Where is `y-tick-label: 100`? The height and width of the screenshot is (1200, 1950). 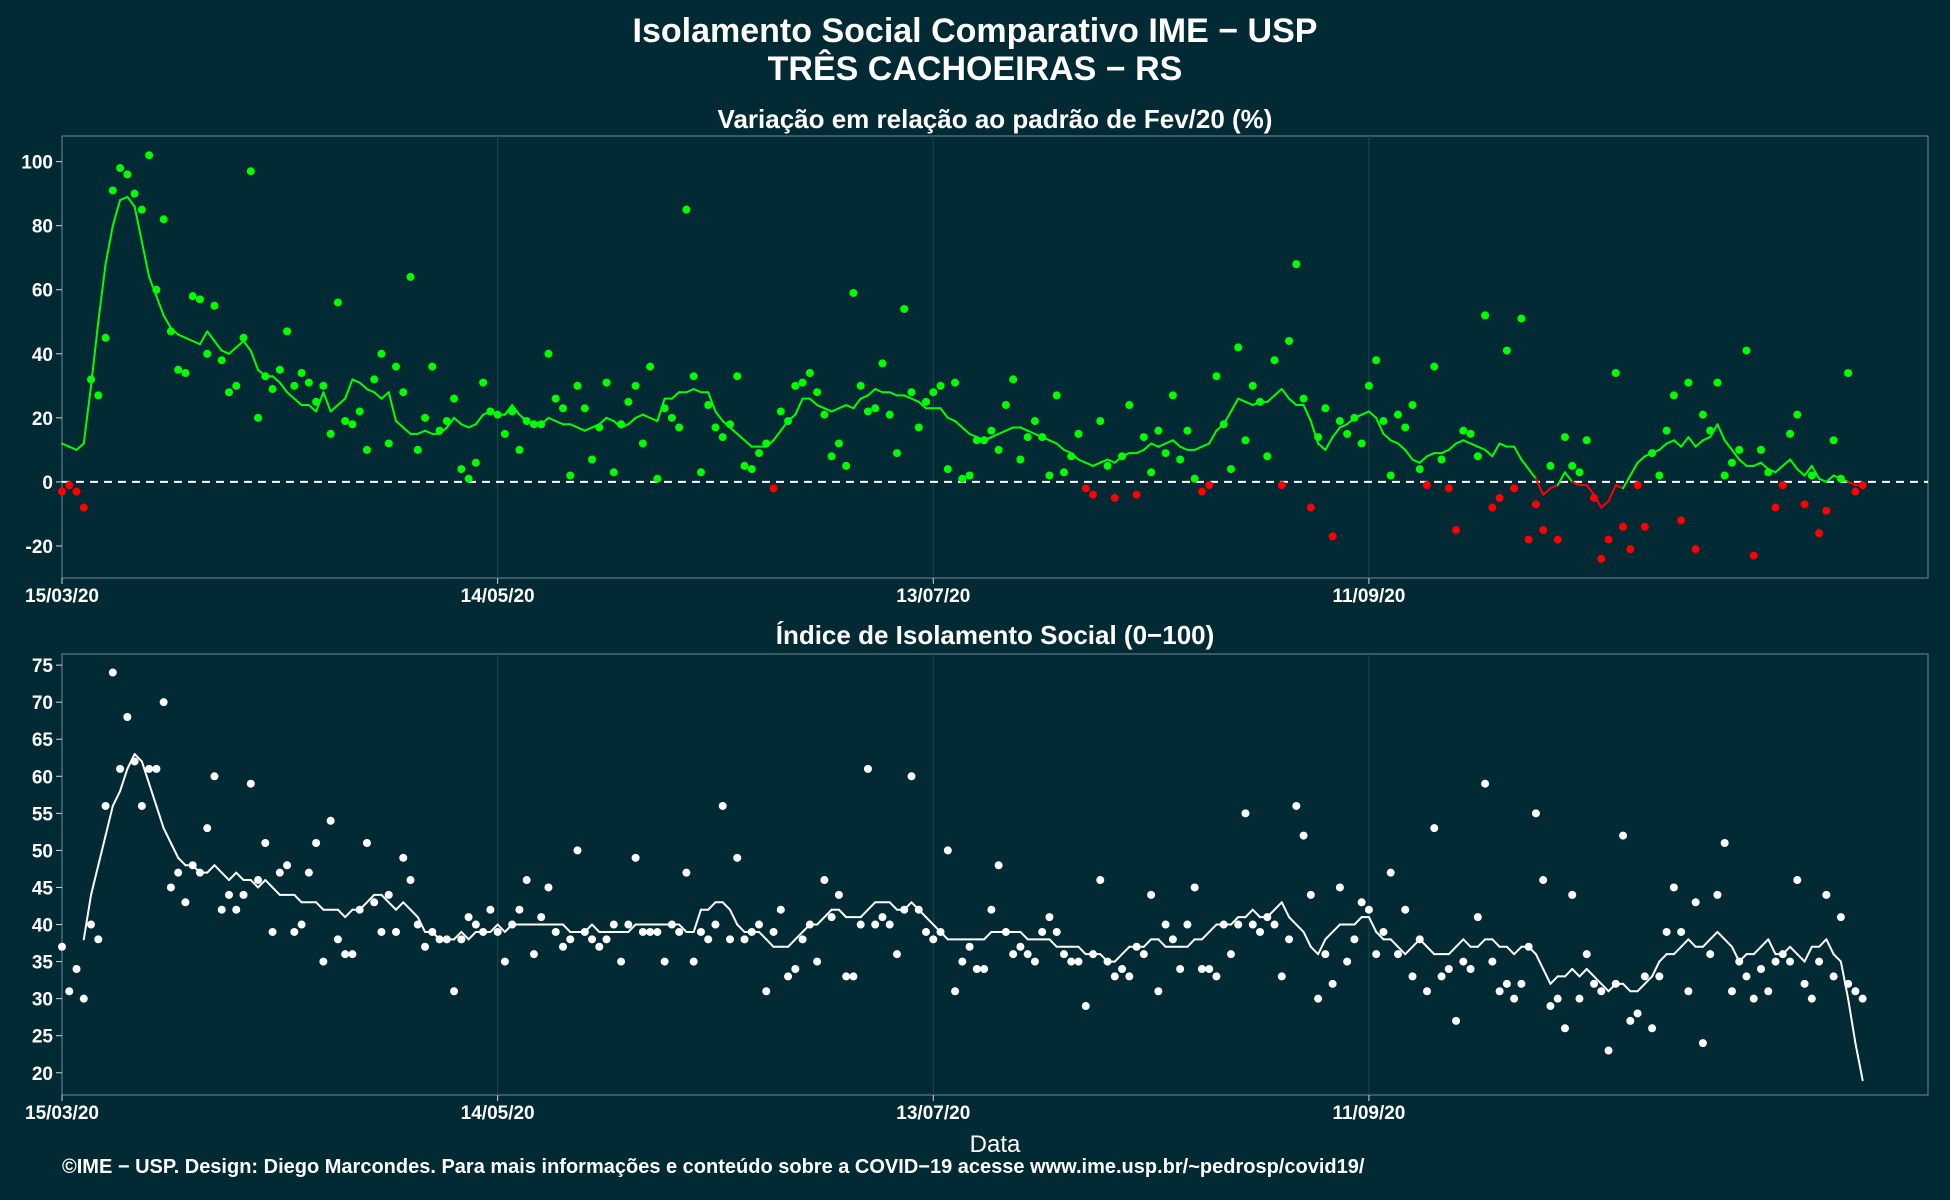 y-tick-label: 100 is located at coordinates (37, 163).